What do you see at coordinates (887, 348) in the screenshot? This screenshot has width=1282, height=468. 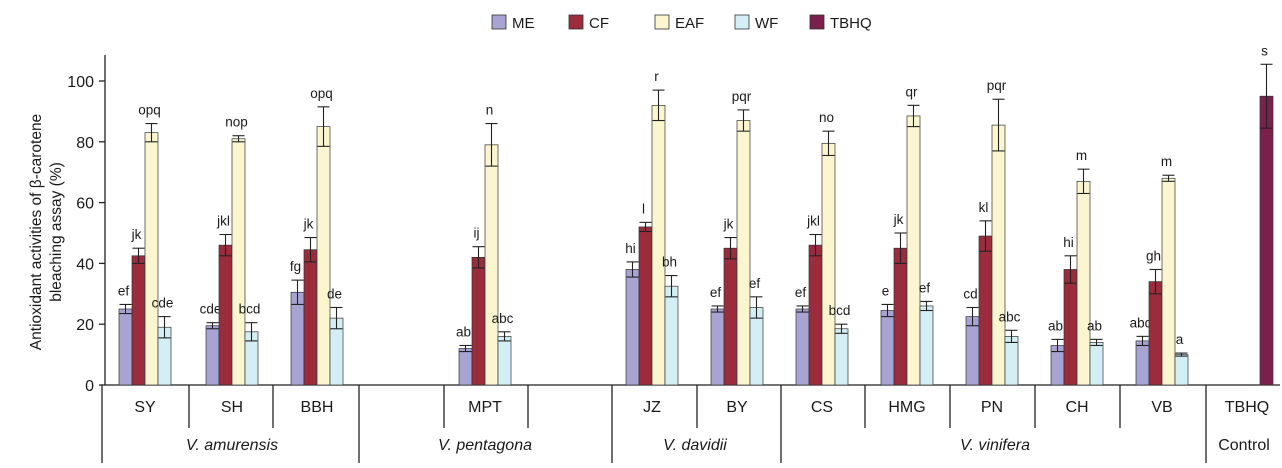 I see `bar-hmg-me` at bounding box center [887, 348].